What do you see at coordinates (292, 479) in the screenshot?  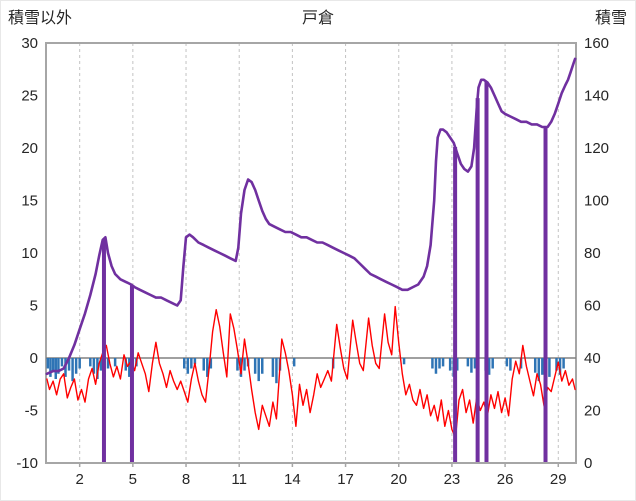 I see `x-tick-label-14: 14` at bounding box center [292, 479].